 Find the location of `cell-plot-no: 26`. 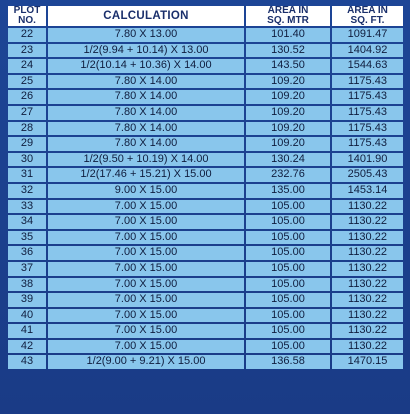

cell-plot-no: 26 is located at coordinates (27, 97).